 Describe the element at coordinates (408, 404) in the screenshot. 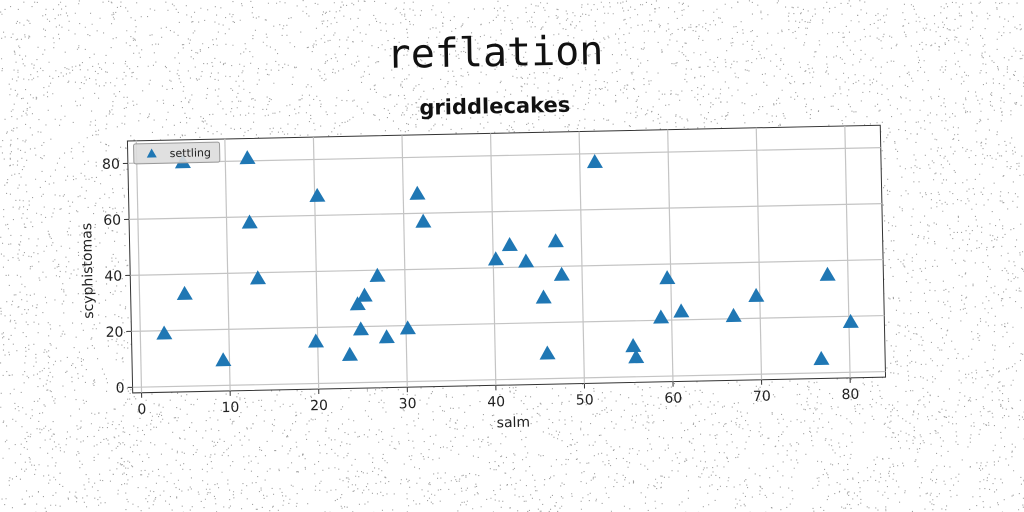

I see `x-tick-label: 30` at that location.